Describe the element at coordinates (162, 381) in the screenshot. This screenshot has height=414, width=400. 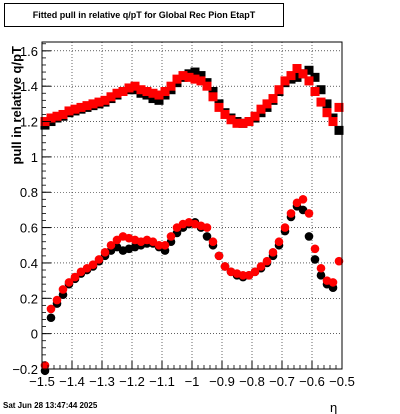
I see `x-tick-label: −1.1` at that location.